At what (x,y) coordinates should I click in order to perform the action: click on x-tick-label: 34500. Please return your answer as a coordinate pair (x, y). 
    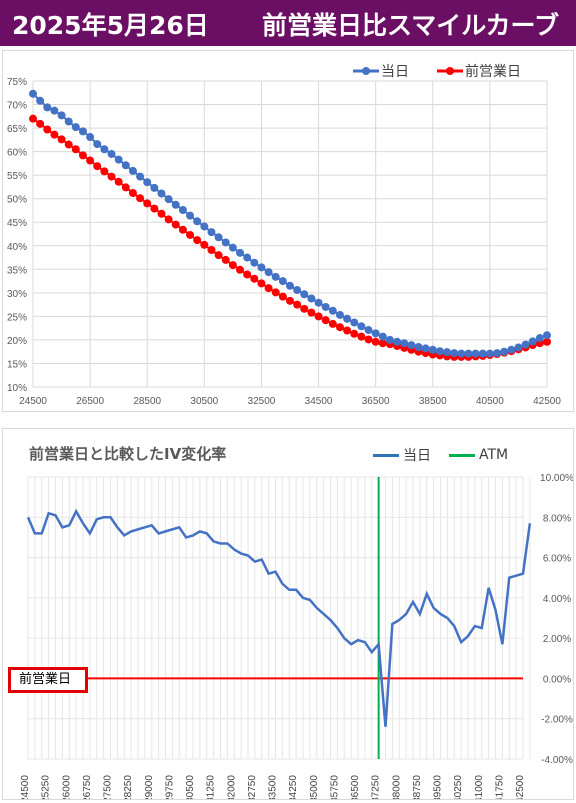
    Looking at the image, I should click on (319, 401).